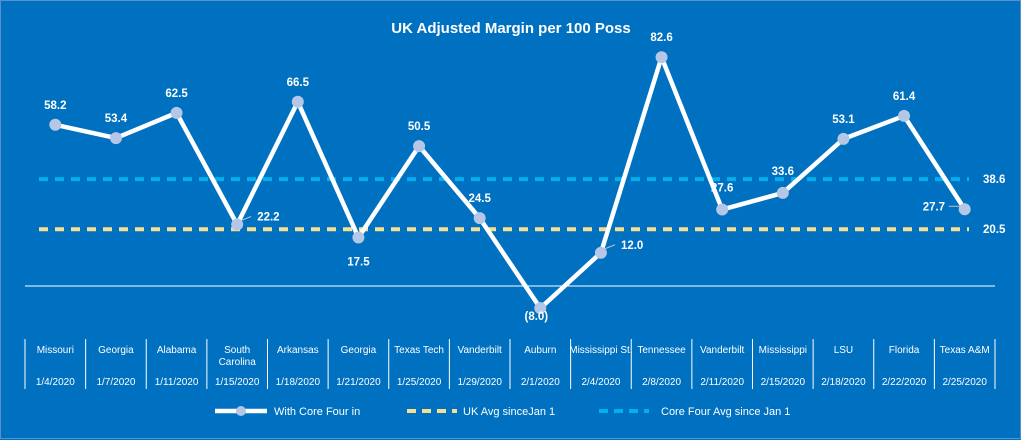  What do you see at coordinates (843, 382) in the screenshot?
I see `category-date: 2/18/2020` at bounding box center [843, 382].